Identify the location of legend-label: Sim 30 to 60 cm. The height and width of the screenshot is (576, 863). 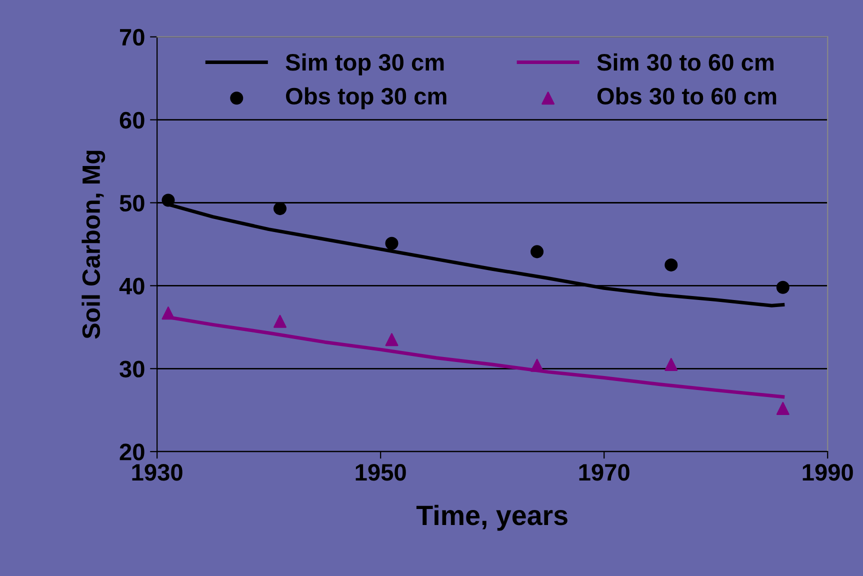
(685, 62).